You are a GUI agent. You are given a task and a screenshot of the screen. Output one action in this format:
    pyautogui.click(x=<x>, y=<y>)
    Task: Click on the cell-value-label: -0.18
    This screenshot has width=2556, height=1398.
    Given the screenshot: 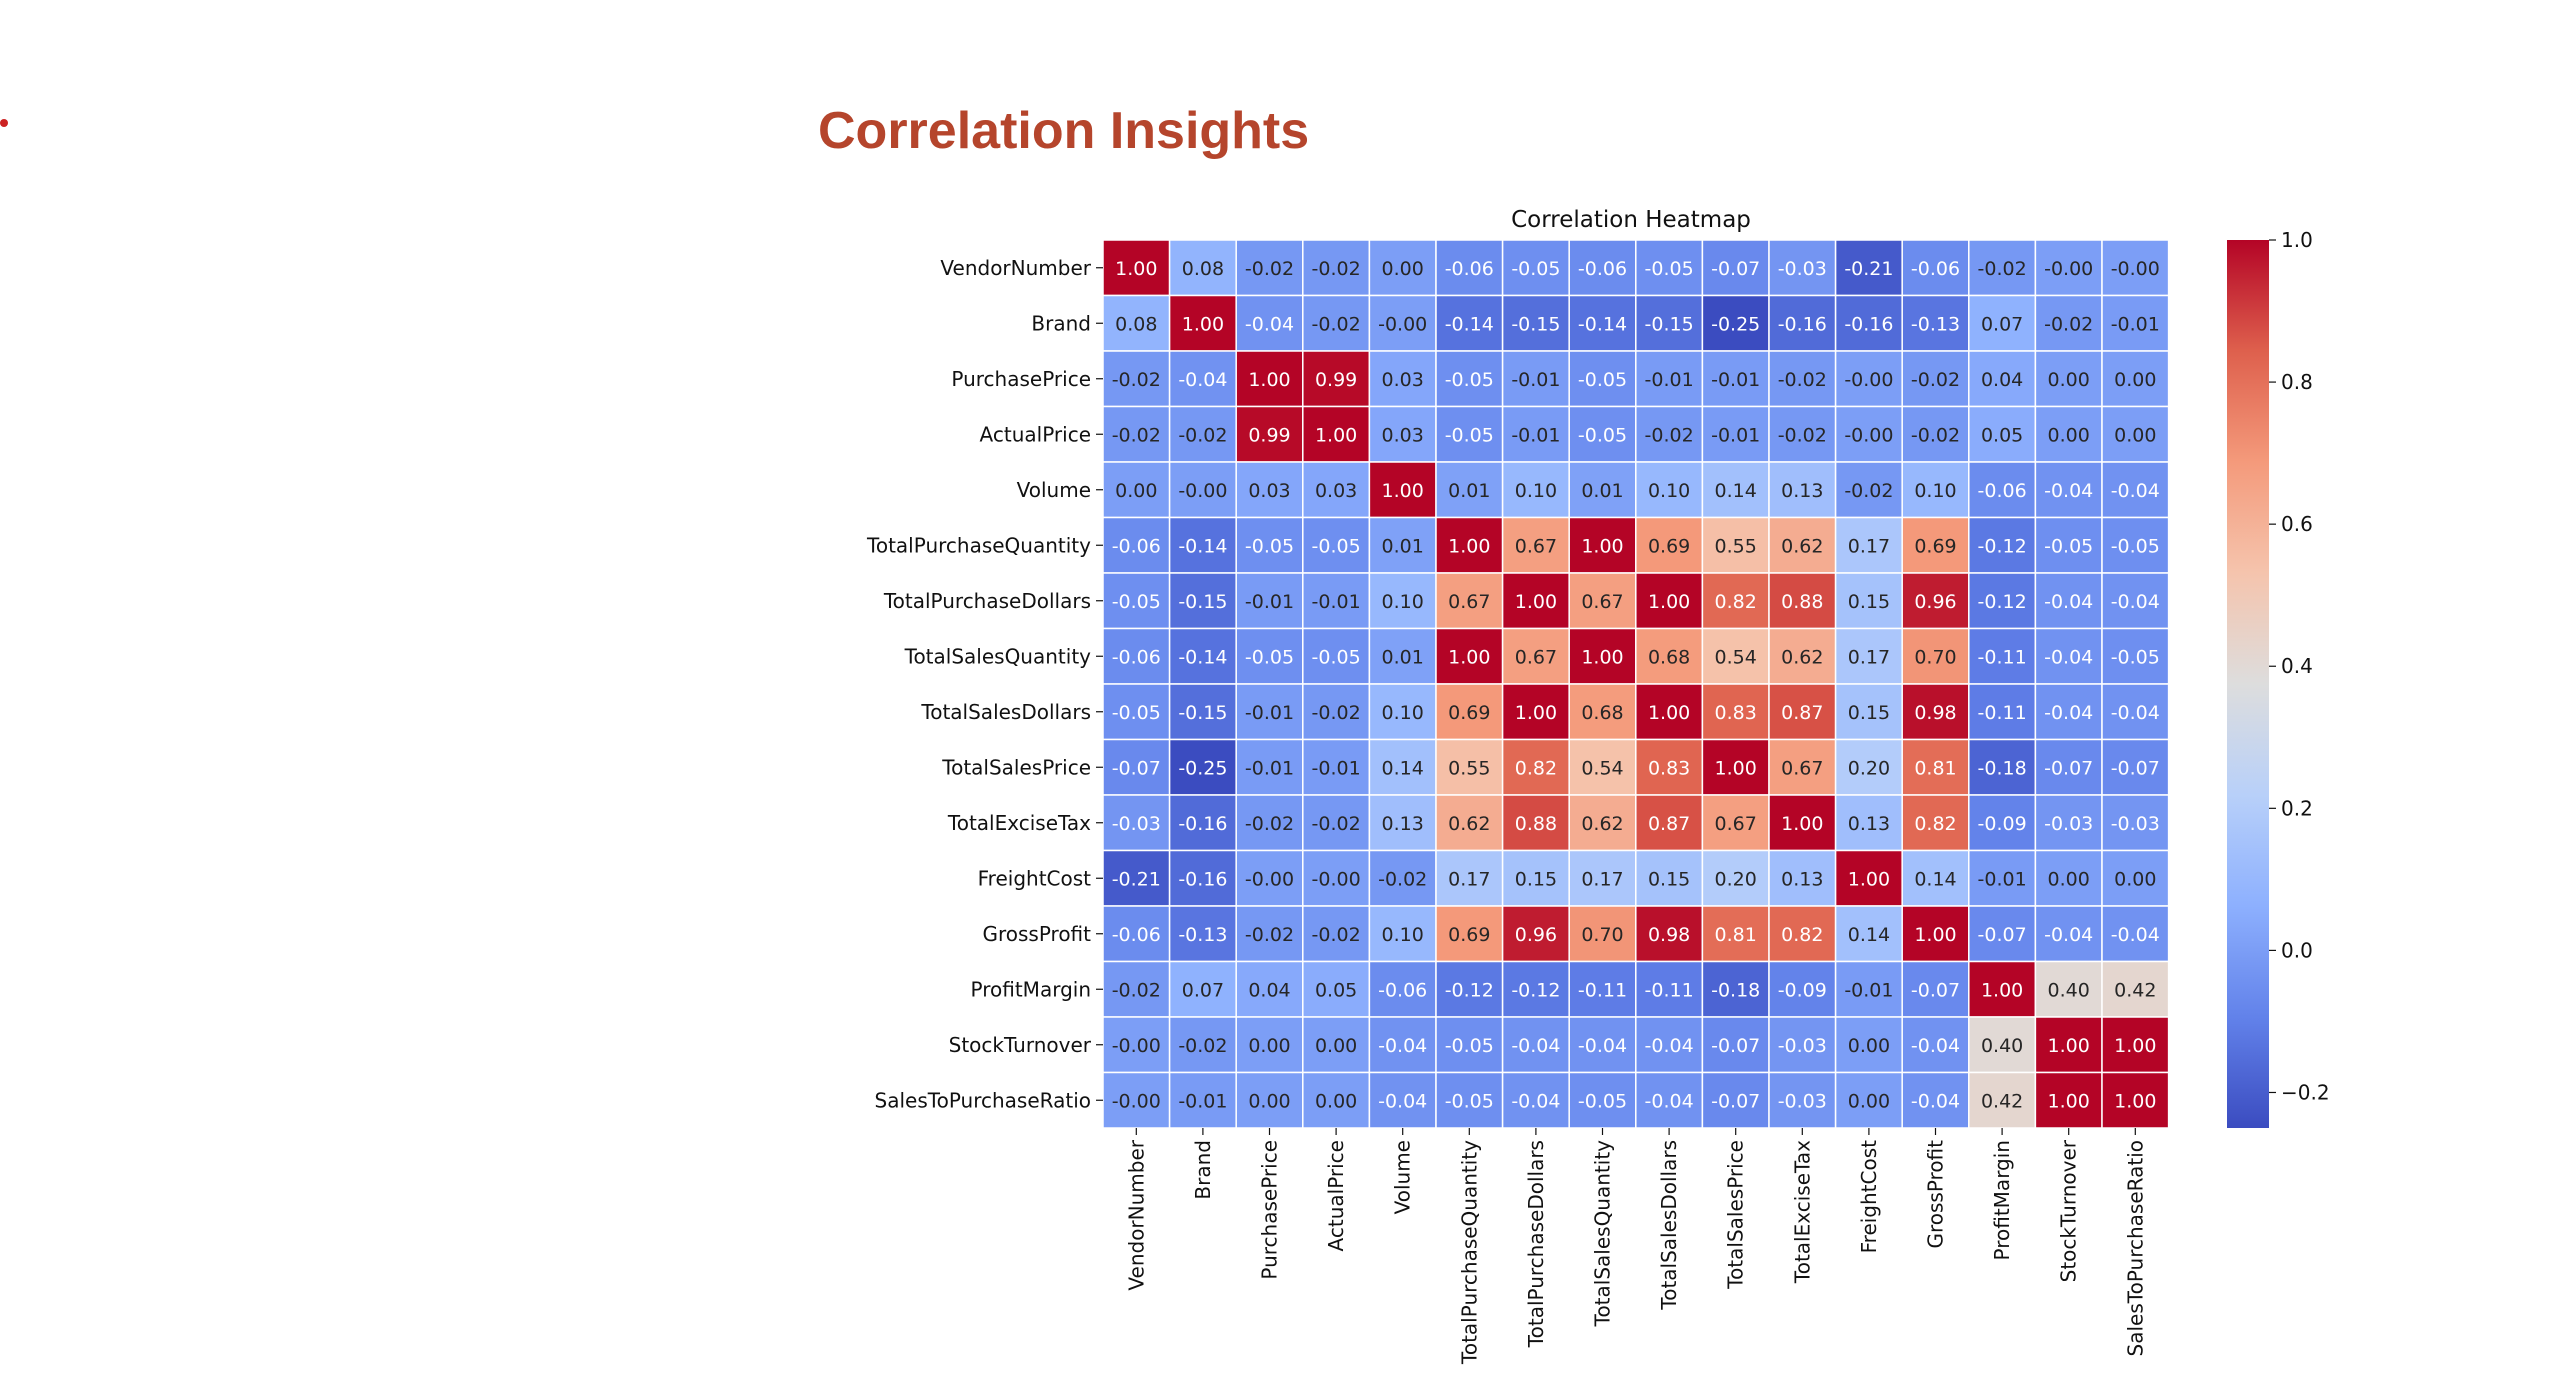 What is the action you would take?
    pyautogui.click(x=1735, y=990)
    